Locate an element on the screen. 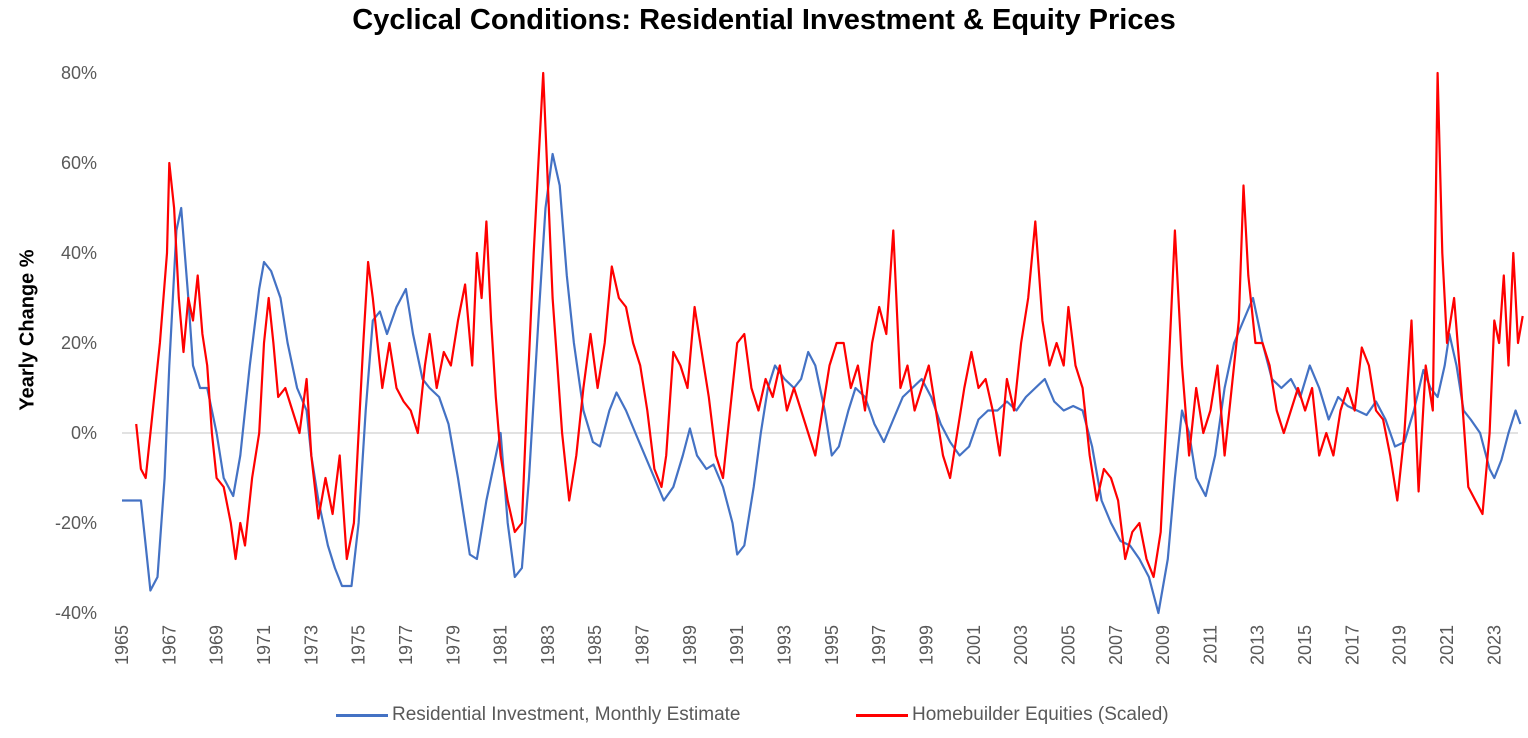  y-tick-label: -20% is located at coordinates (76, 523).